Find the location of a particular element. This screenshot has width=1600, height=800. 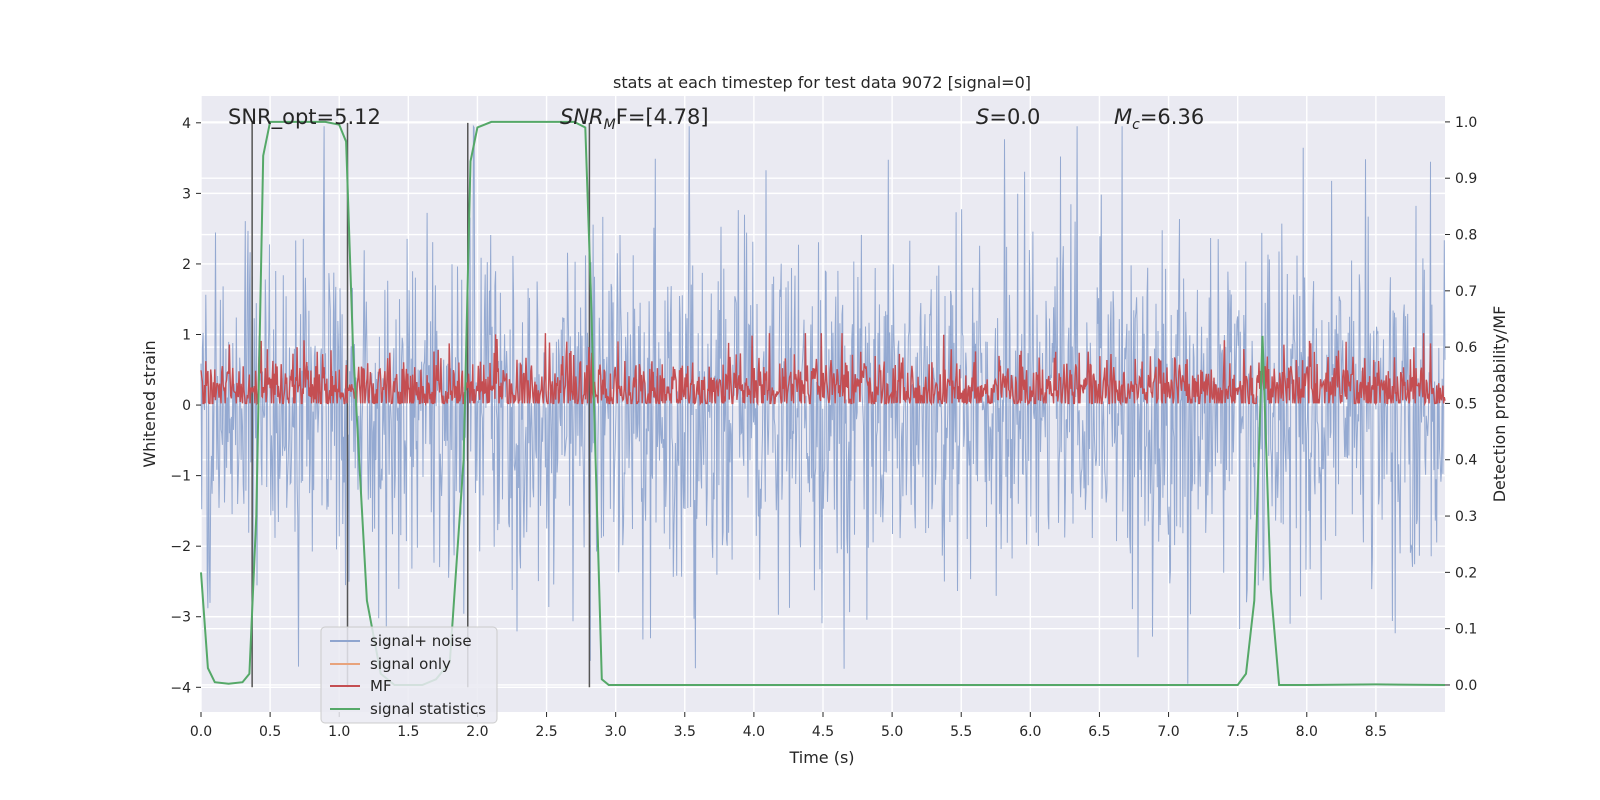

y-right-axis-ticks: 1.0 0.9 0.8 0.7 0.6 0.5 0.4 0.3 0.2 0.1 0.0 is located at coordinates (1461, 404).